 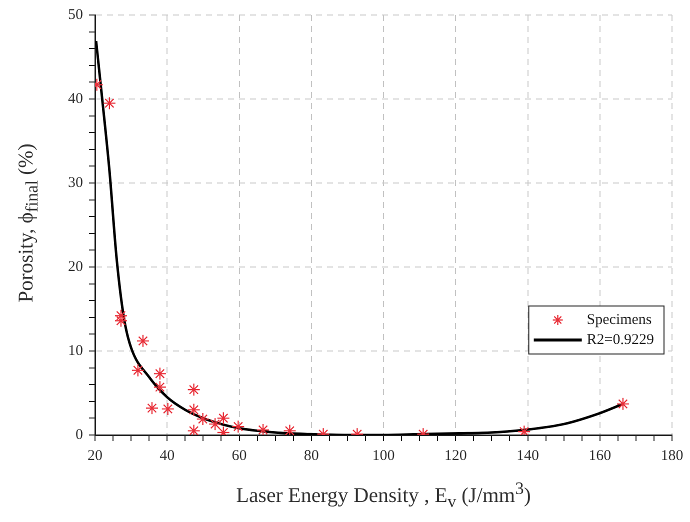 What do you see at coordinates (167, 456) in the screenshot?
I see `x-tick-label: 40` at bounding box center [167, 456].